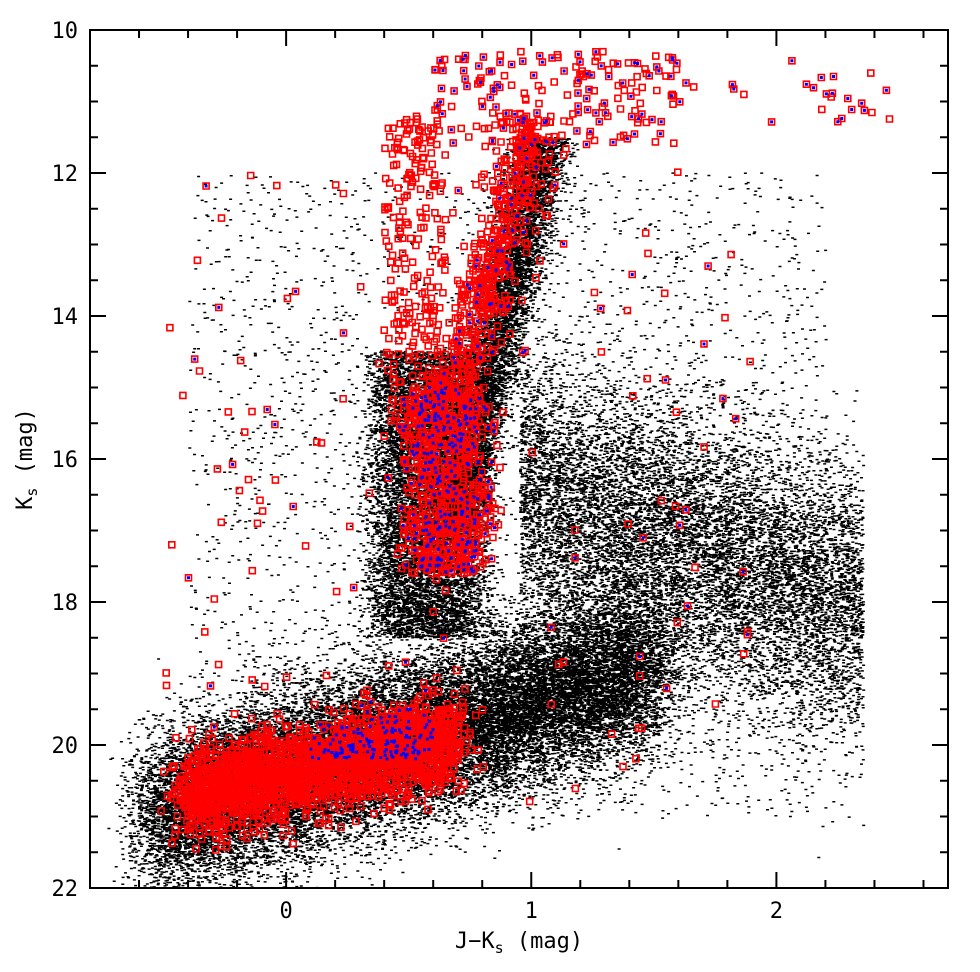  Describe the element at coordinates (65, 317) in the screenshot. I see `y-tick-label: 14` at that location.